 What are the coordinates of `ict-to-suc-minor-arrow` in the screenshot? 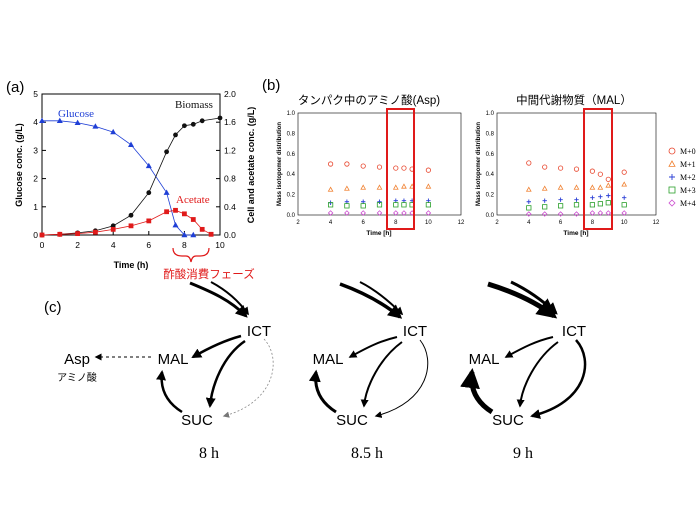 It's located at (558, 379).